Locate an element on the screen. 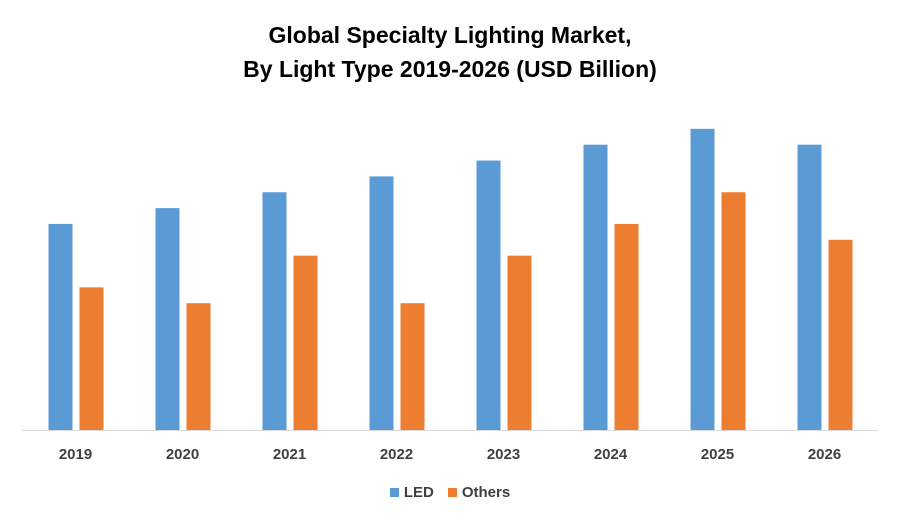  legend-item-others: Others is located at coordinates (479, 492).